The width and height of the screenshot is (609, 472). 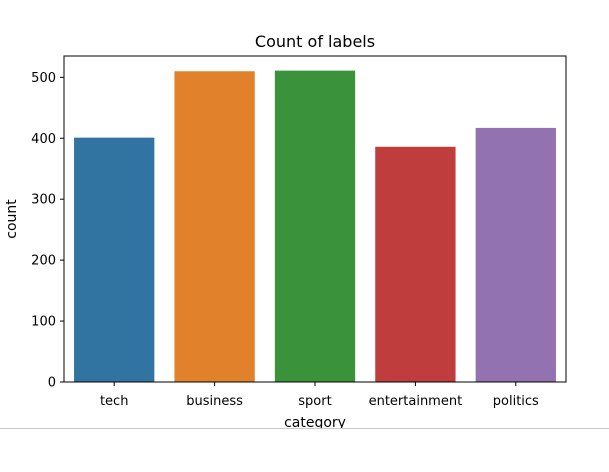 I want to click on y-tick-label: 300, so click(x=43, y=200).